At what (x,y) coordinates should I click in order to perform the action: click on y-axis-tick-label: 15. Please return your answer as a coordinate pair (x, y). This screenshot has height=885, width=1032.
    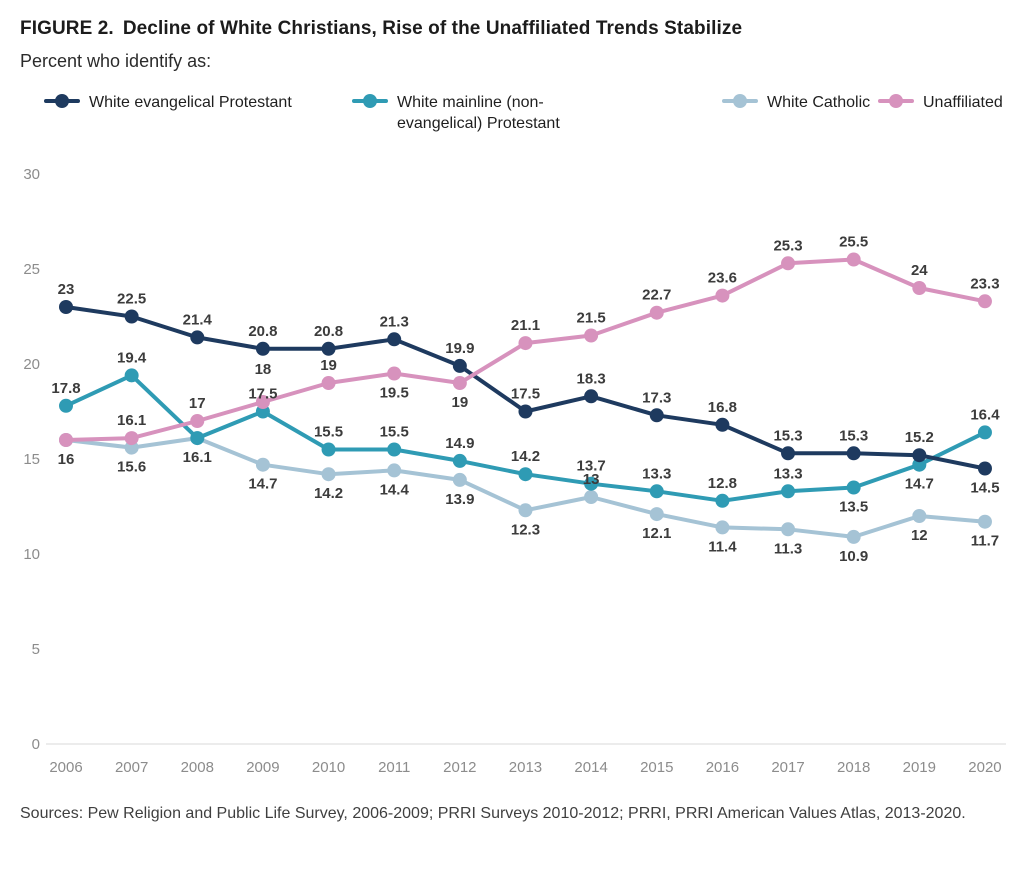
    Looking at the image, I should click on (31, 459).